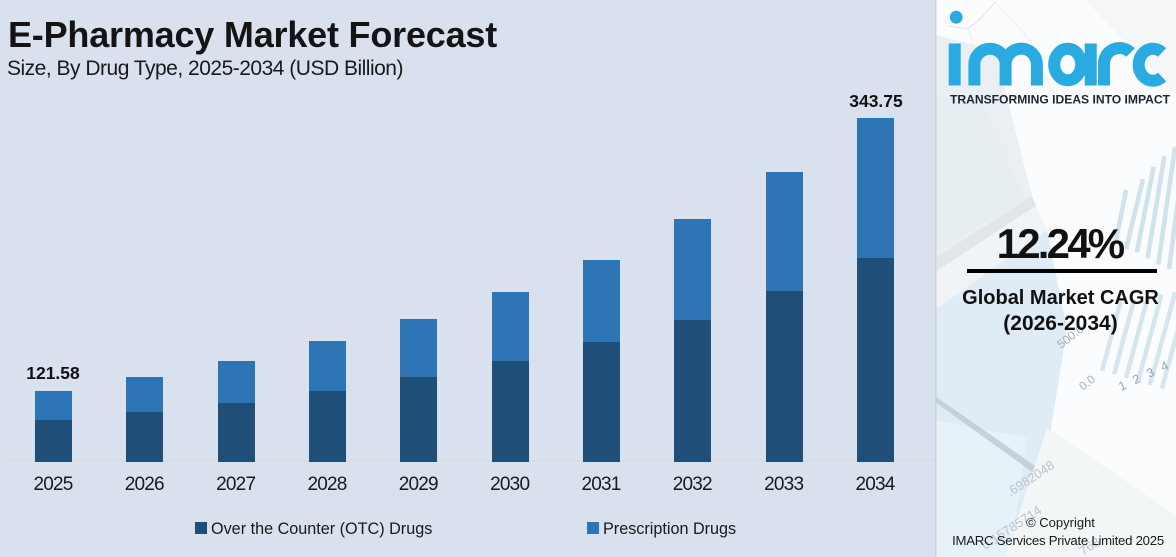 This screenshot has width=1176, height=557. What do you see at coordinates (1060, 100) in the screenshot?
I see `svg-text: TRANSFORMING IDEAS INTO IMPACT` at bounding box center [1060, 100].